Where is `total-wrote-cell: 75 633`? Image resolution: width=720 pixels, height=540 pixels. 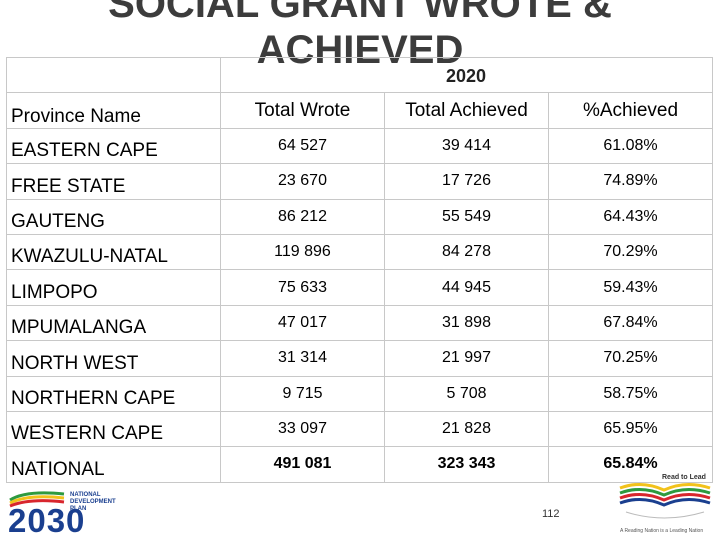 total-wrote-cell: 75 633 is located at coordinates (302, 287).